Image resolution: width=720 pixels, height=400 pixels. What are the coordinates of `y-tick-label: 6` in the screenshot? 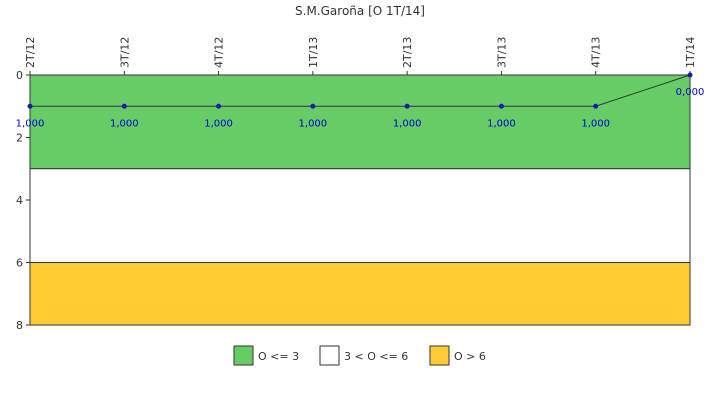 It's located at (19, 263).